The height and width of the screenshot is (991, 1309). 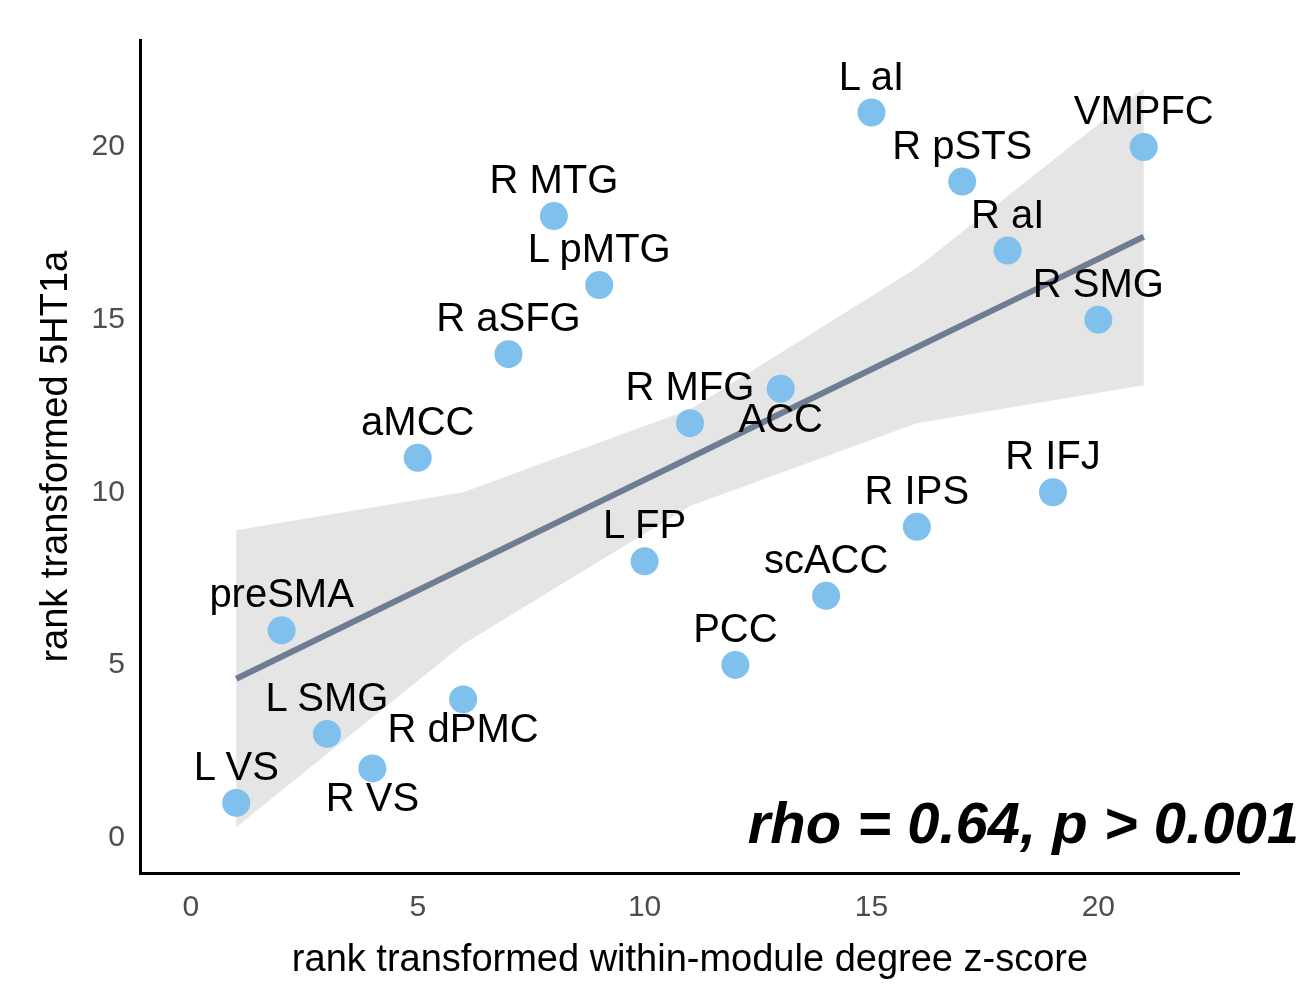 What do you see at coordinates (463, 728) in the screenshot?
I see `annotation: R dPMC` at bounding box center [463, 728].